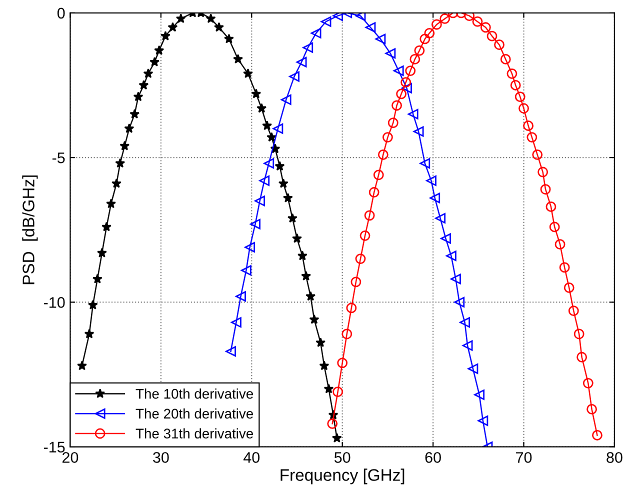 This screenshot has width=627, height=497. What do you see at coordinates (195, 393) in the screenshot?
I see `legend-label: The 10th derivative` at bounding box center [195, 393].